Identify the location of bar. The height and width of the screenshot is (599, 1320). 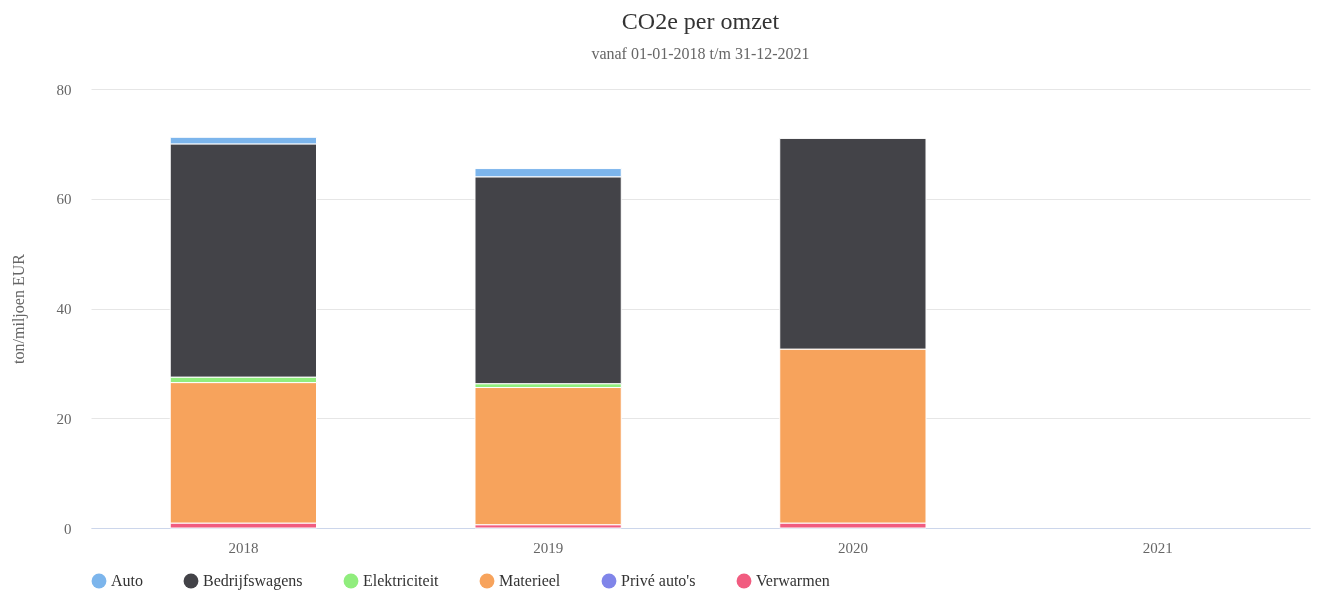
(548, 456).